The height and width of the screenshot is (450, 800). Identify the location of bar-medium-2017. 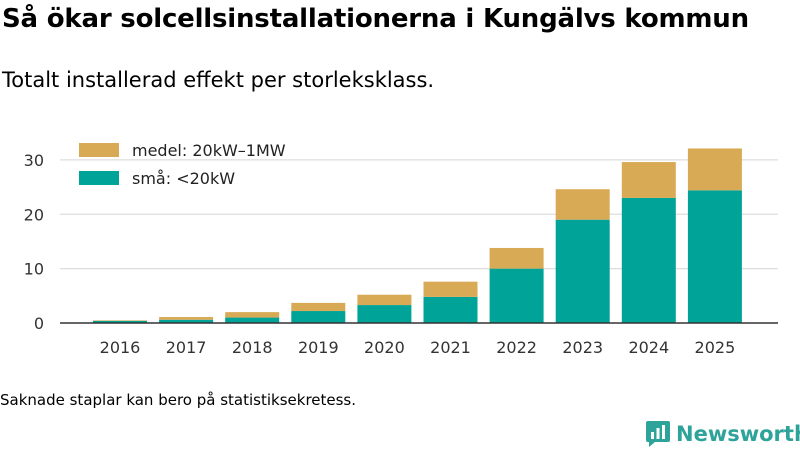
(186, 318).